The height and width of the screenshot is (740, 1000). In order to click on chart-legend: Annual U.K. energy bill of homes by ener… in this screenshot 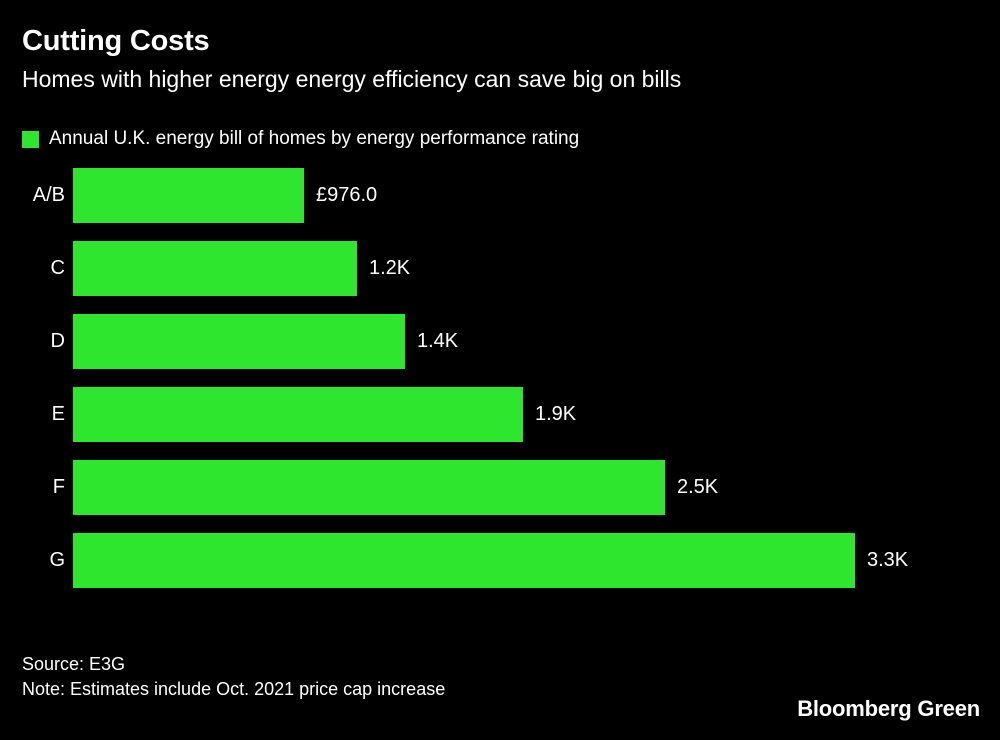, I will do `click(300, 139)`.